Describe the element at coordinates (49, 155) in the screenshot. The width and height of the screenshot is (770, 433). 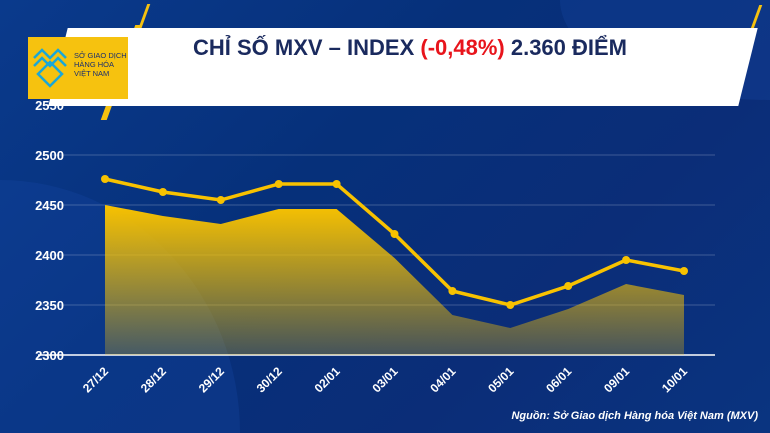
I see `y-tick-label: 2500` at that location.